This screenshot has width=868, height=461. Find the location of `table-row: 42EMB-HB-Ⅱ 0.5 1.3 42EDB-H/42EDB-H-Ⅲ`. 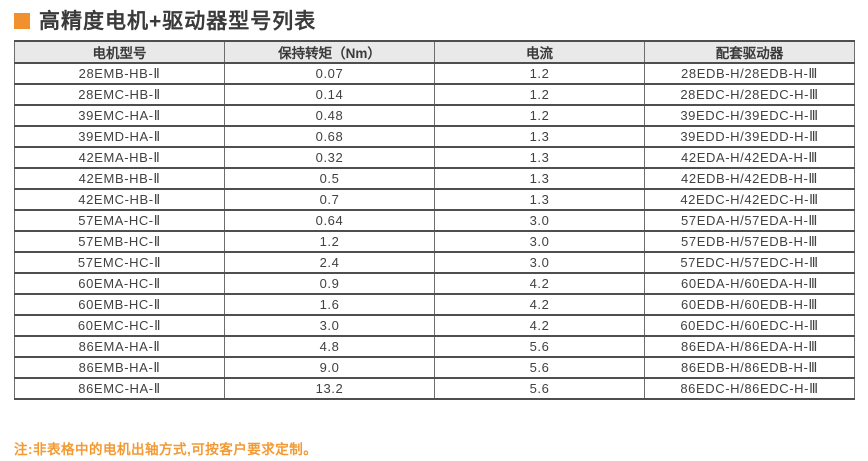

table-row: 42EMB-HB-Ⅱ 0.5 1.3 42EDB-H/42EDB-H-Ⅲ is located at coordinates (434, 179).